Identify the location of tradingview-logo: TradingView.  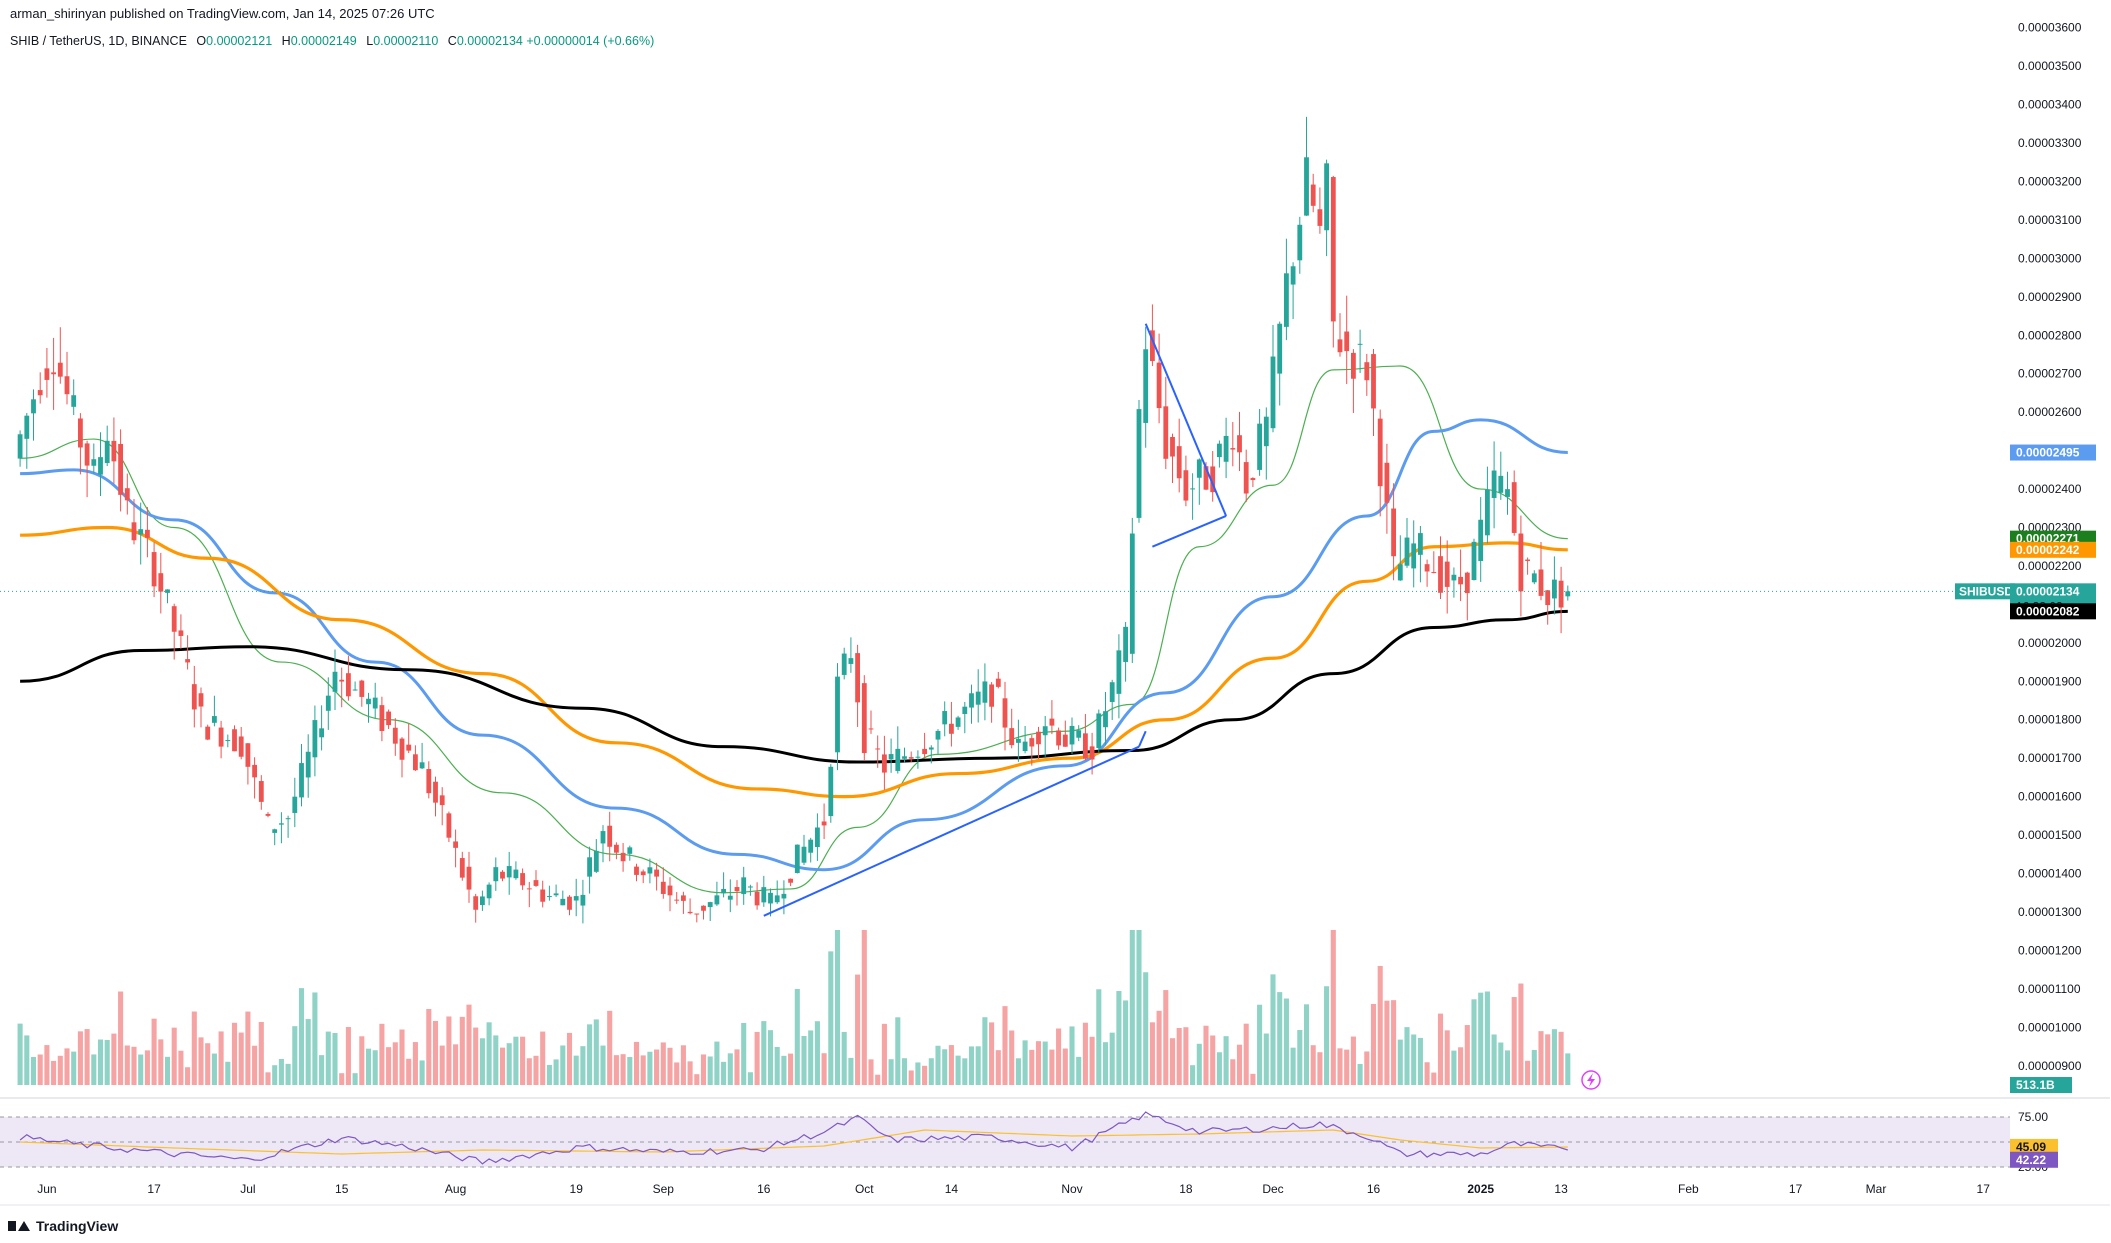
(63, 1226).